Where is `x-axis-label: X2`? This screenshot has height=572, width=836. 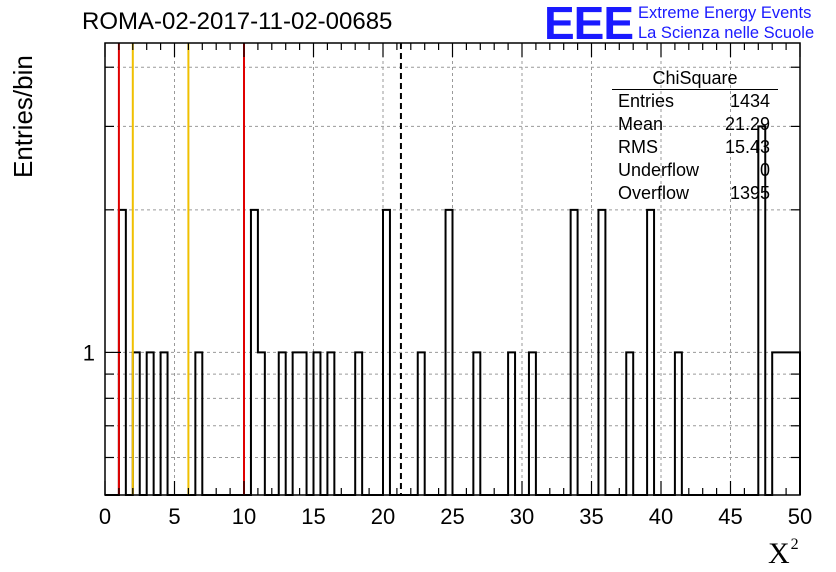 x-axis-label: X2 is located at coordinates (783, 553).